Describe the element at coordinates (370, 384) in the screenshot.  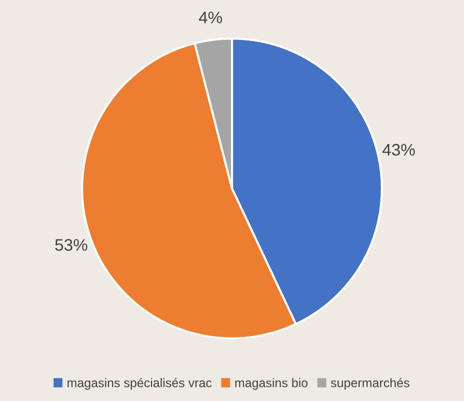
I see `legend-label: supermarchés` at that location.